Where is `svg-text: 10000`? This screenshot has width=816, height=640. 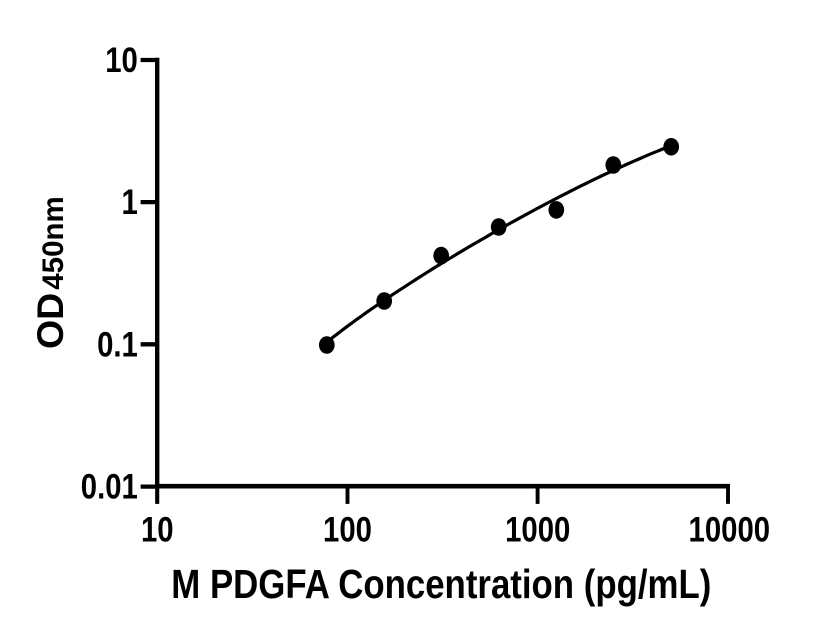
svg-text: 10000 is located at coordinates (730, 529).